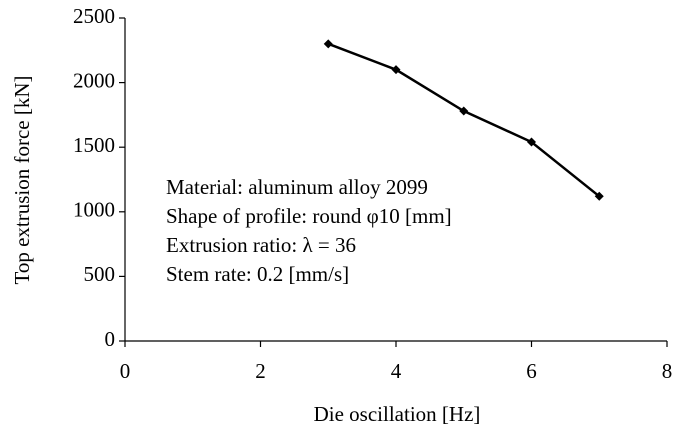 The height and width of the screenshot is (439, 678). I want to click on y-tick-label: 2500, so click(94, 16).